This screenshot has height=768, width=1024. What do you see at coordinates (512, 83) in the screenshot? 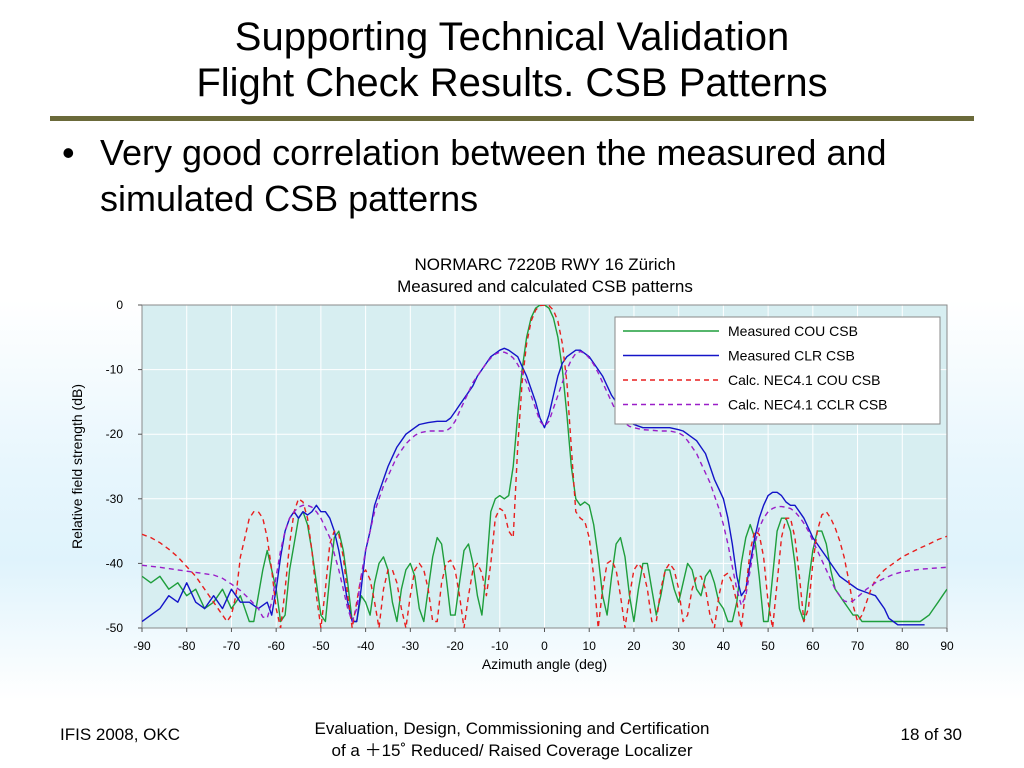
I see `slide-title-line2: Flight Check Results. CSB Patterns` at bounding box center [512, 83].